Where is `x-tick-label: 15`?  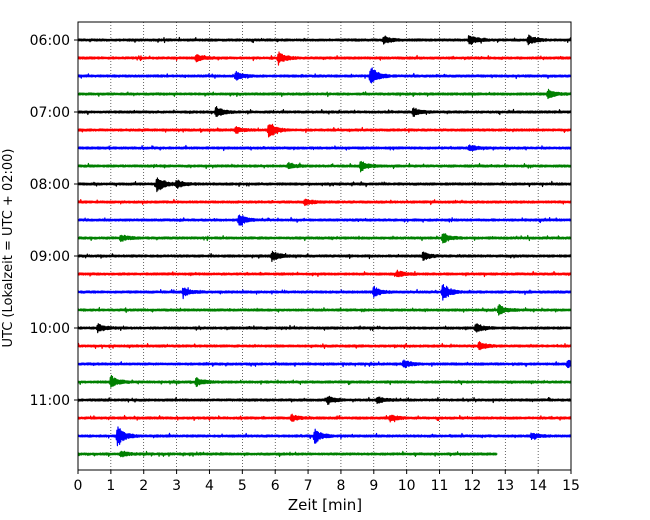 x-tick-label: 15 is located at coordinates (571, 486).